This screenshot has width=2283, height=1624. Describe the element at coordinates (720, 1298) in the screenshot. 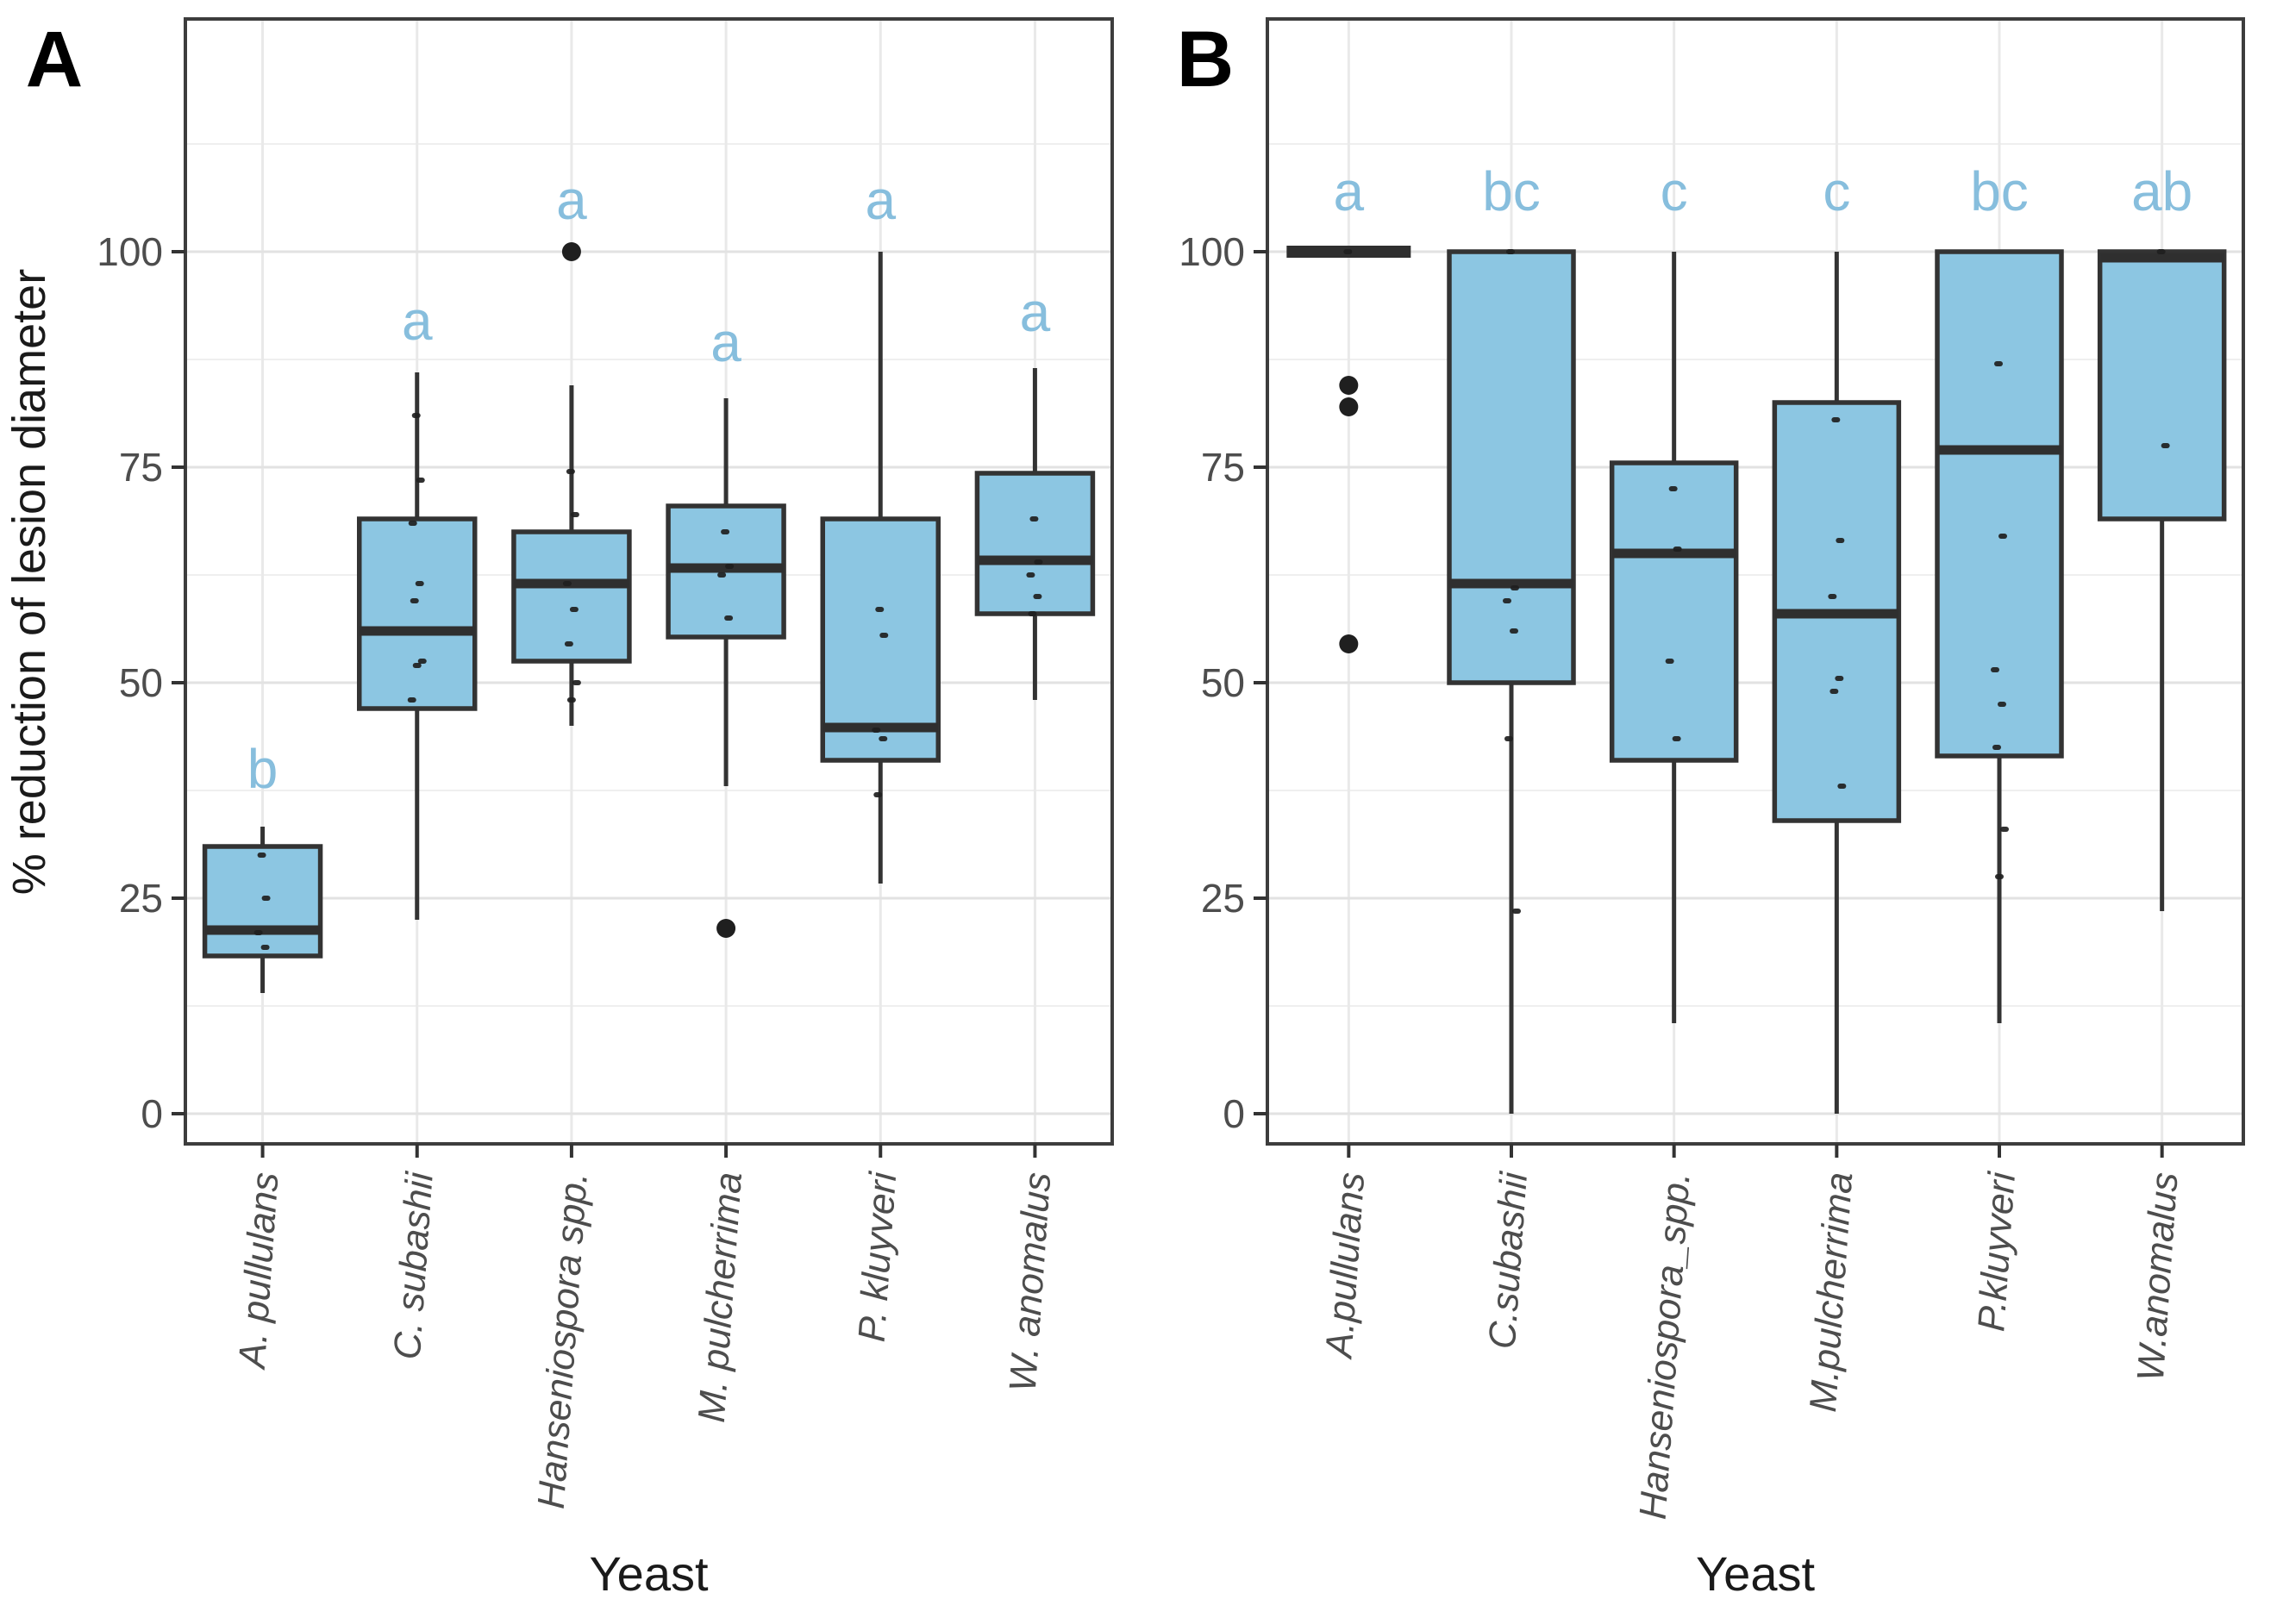

I see `x-tick-label: M. pulcherrima` at that location.